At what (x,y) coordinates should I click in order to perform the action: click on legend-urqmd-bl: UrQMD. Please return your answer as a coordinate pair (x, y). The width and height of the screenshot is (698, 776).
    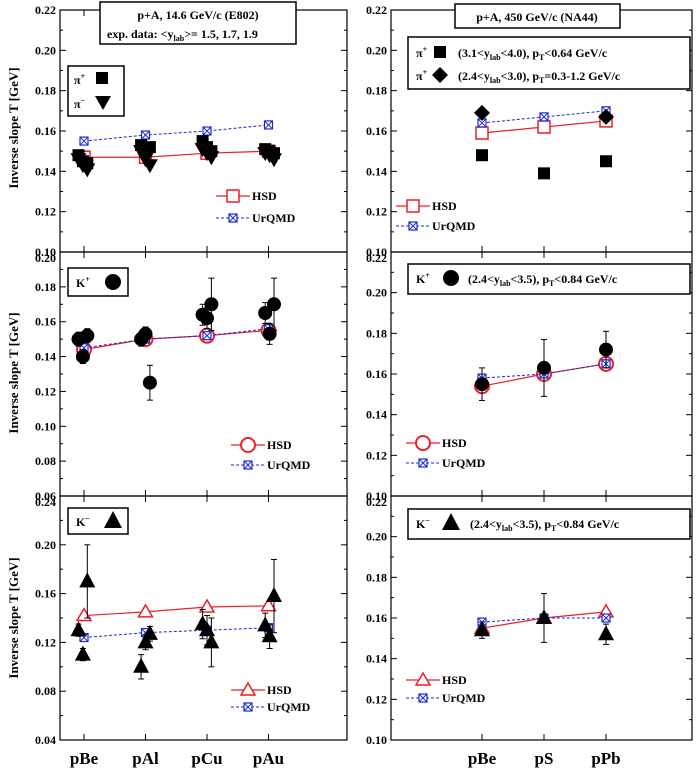
    Looking at the image, I should click on (289, 707).